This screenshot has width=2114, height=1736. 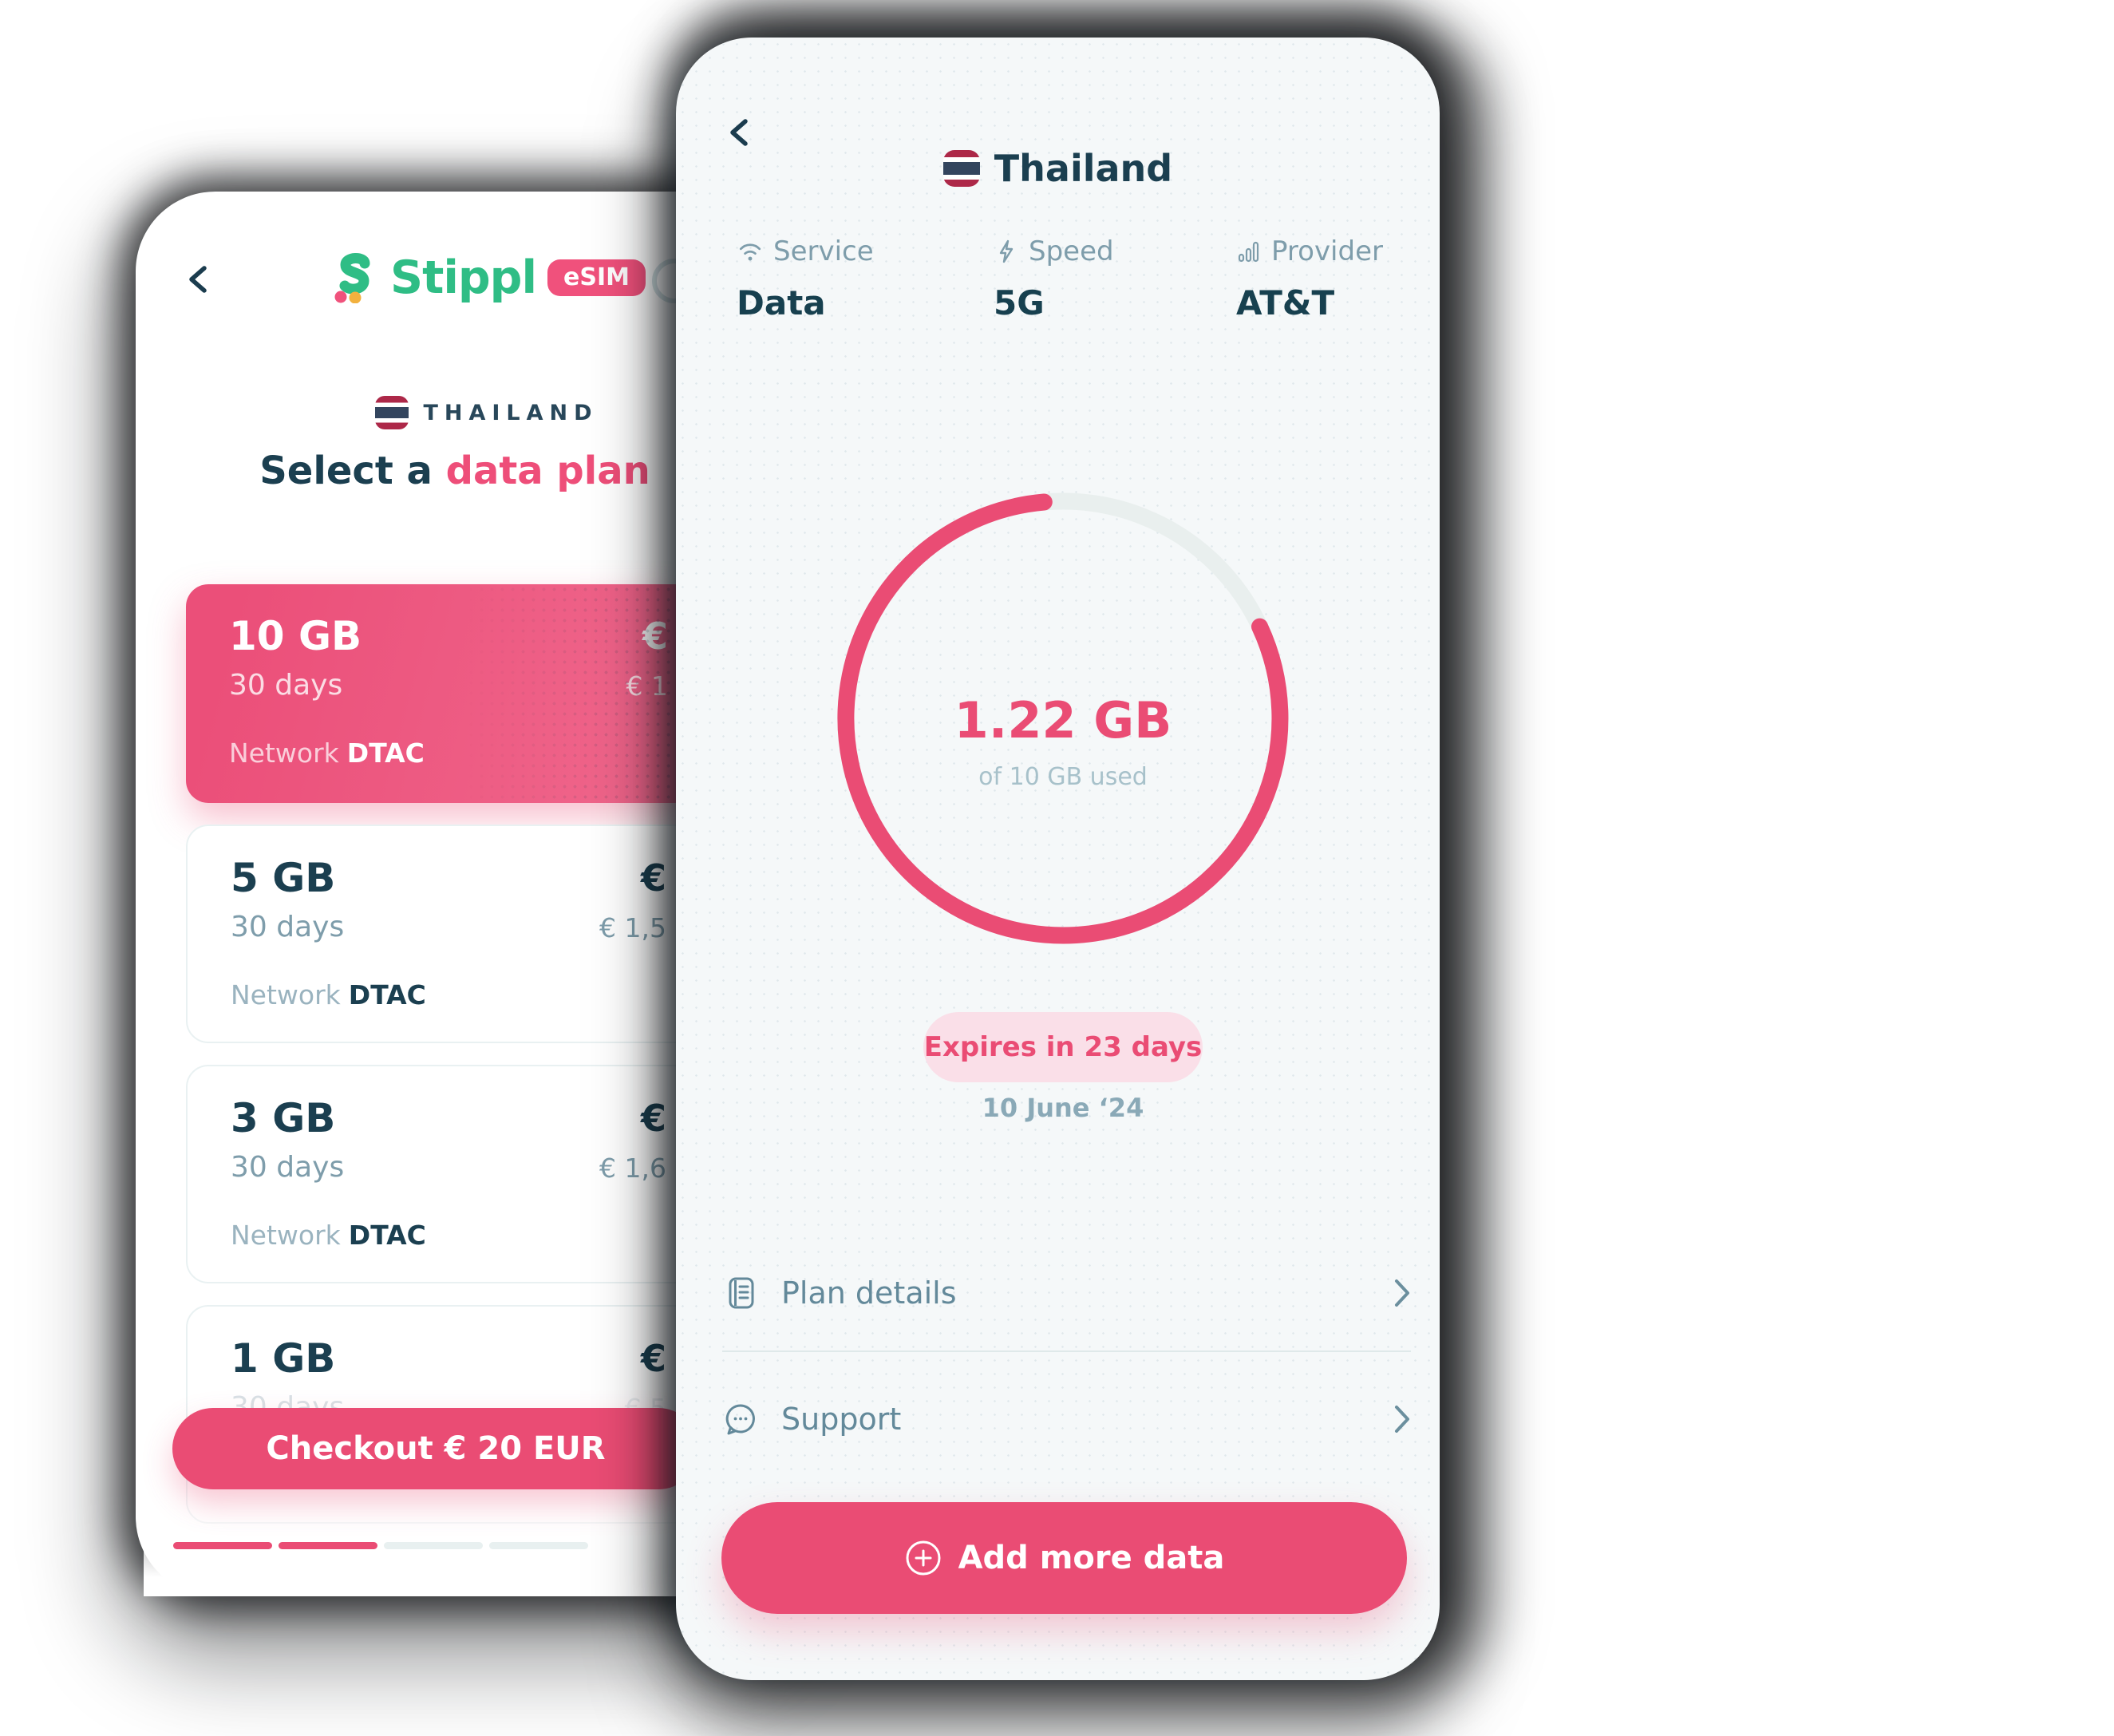 I want to click on plan-card-3gb: 3 GB 30 days Network DTAC € € 1,6, so click(x=441, y=1174).